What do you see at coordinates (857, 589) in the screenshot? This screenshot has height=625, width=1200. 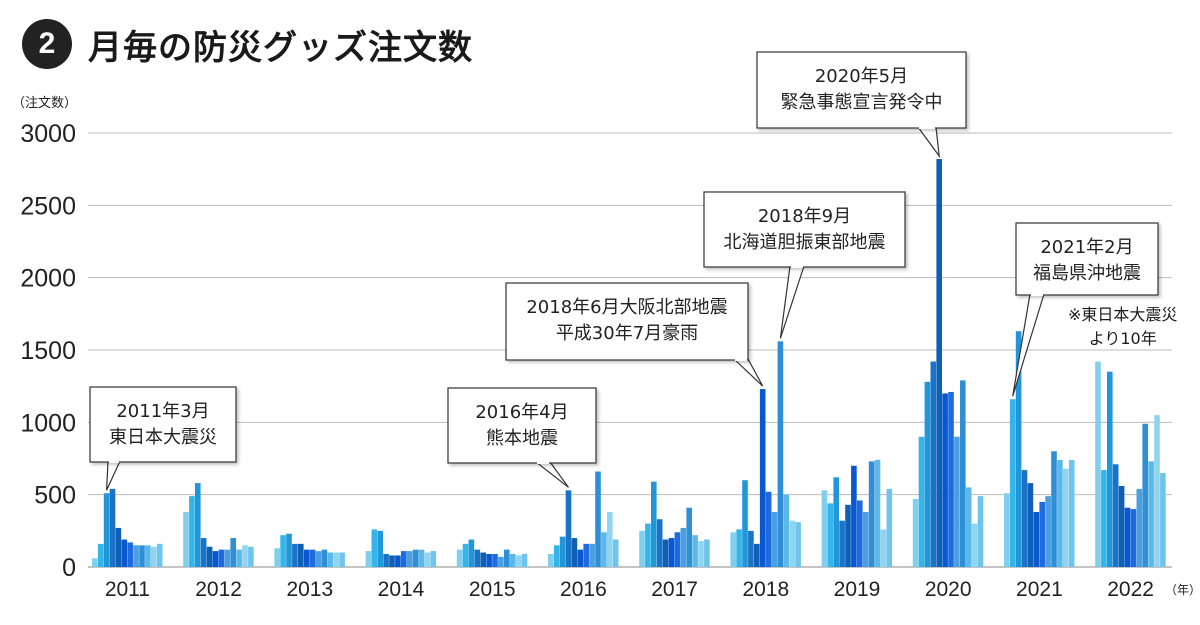 I see `x-tick-label: 2019` at bounding box center [857, 589].